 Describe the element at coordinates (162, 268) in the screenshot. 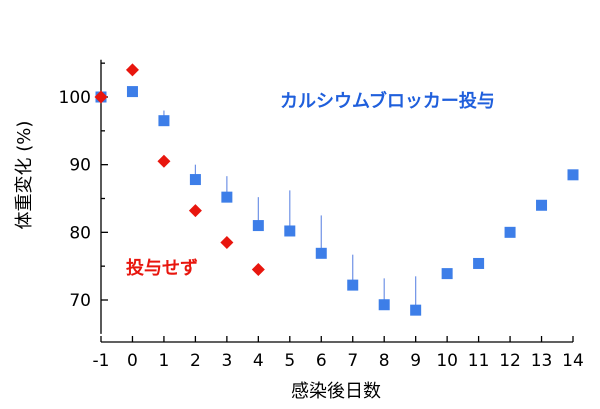

I see `series-label-untreated: 投与せず` at that location.